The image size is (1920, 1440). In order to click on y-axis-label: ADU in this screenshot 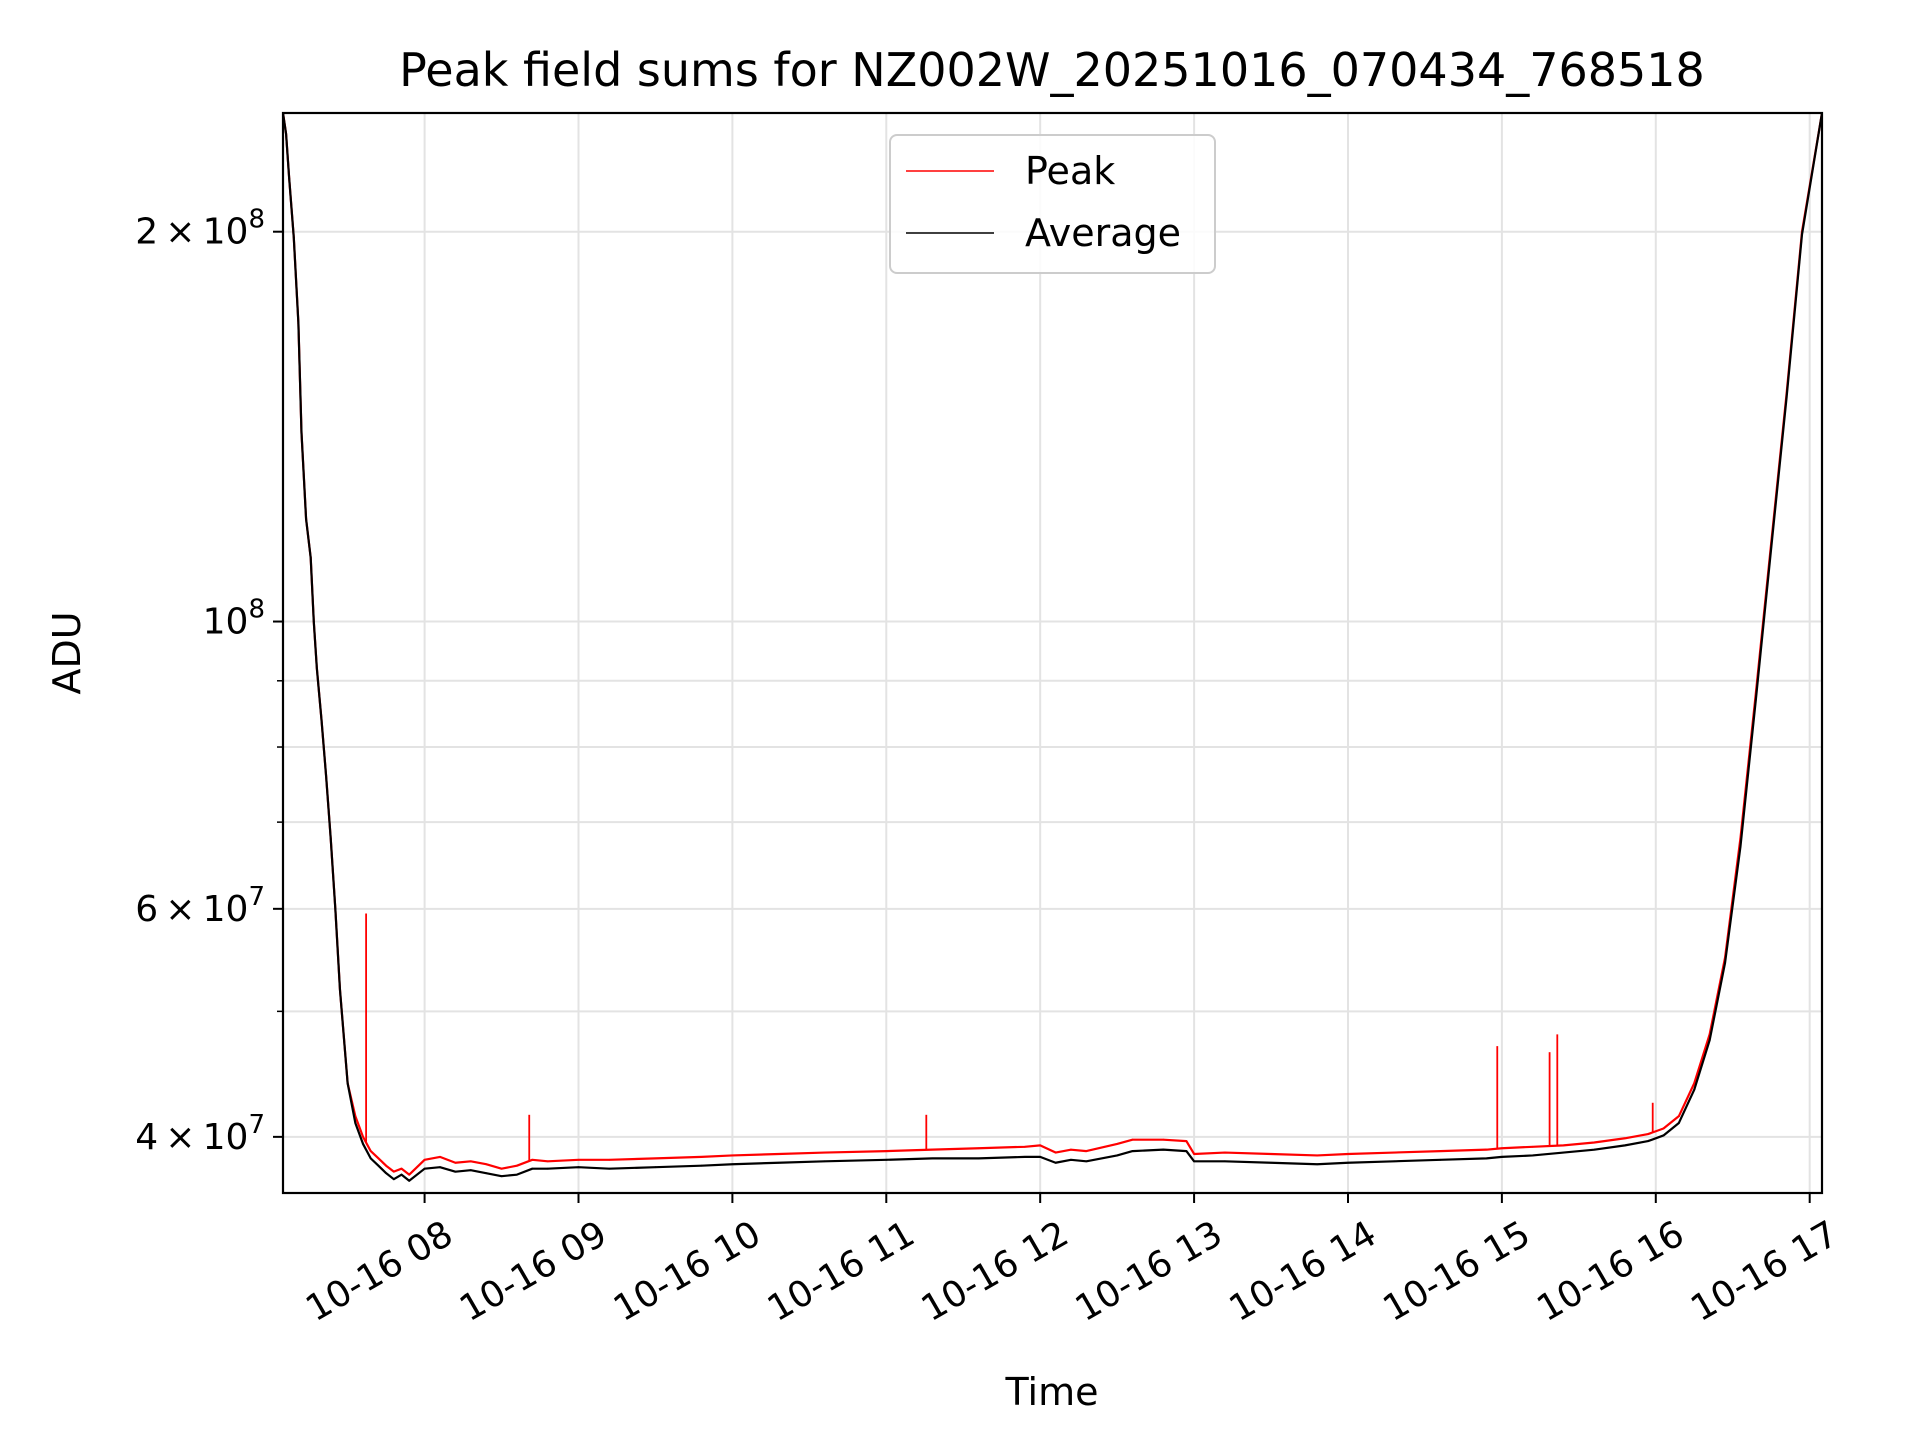, I will do `click(67, 652)`.